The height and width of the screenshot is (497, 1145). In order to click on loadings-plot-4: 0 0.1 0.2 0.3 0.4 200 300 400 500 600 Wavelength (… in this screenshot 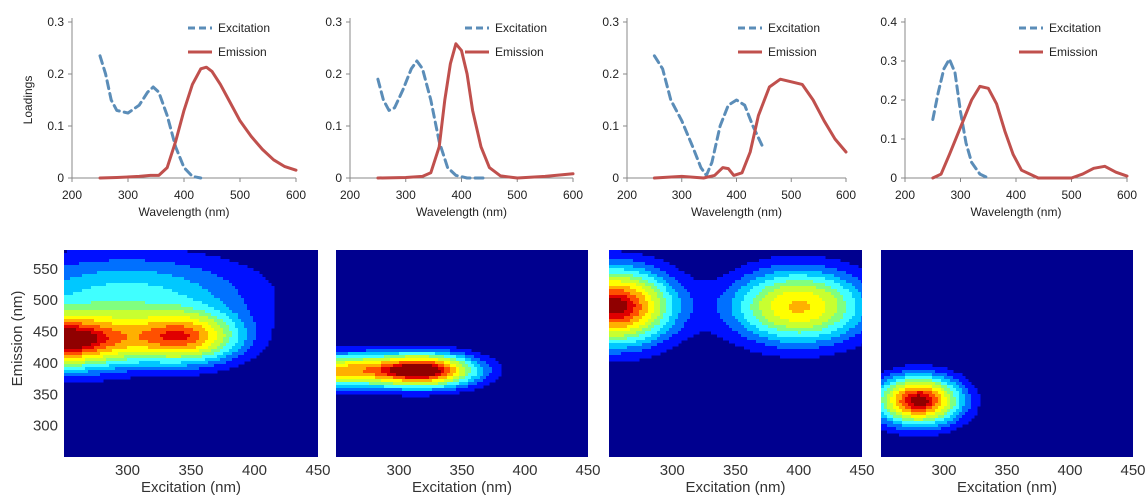, I will do `click(1008, 117)`.